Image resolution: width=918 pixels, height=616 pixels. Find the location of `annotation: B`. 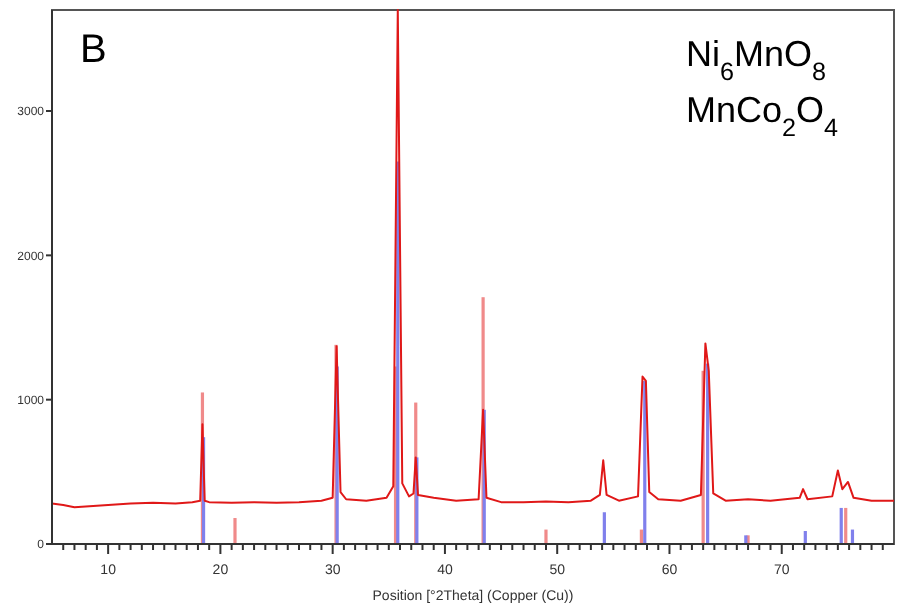

annotation: B is located at coordinates (93, 50).